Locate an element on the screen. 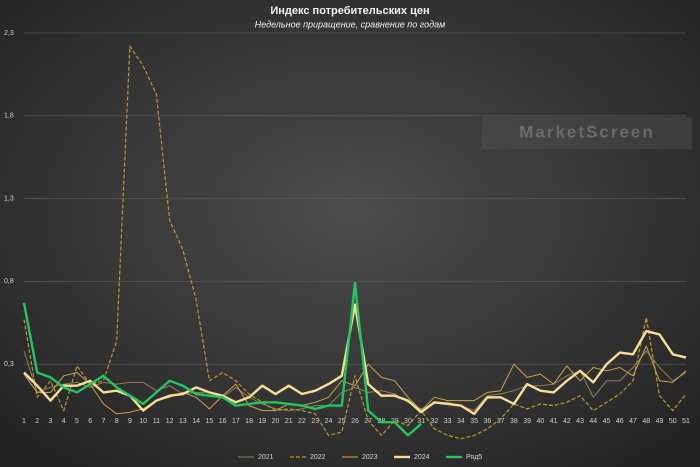  x-tick-label: 13 is located at coordinates (183, 421).